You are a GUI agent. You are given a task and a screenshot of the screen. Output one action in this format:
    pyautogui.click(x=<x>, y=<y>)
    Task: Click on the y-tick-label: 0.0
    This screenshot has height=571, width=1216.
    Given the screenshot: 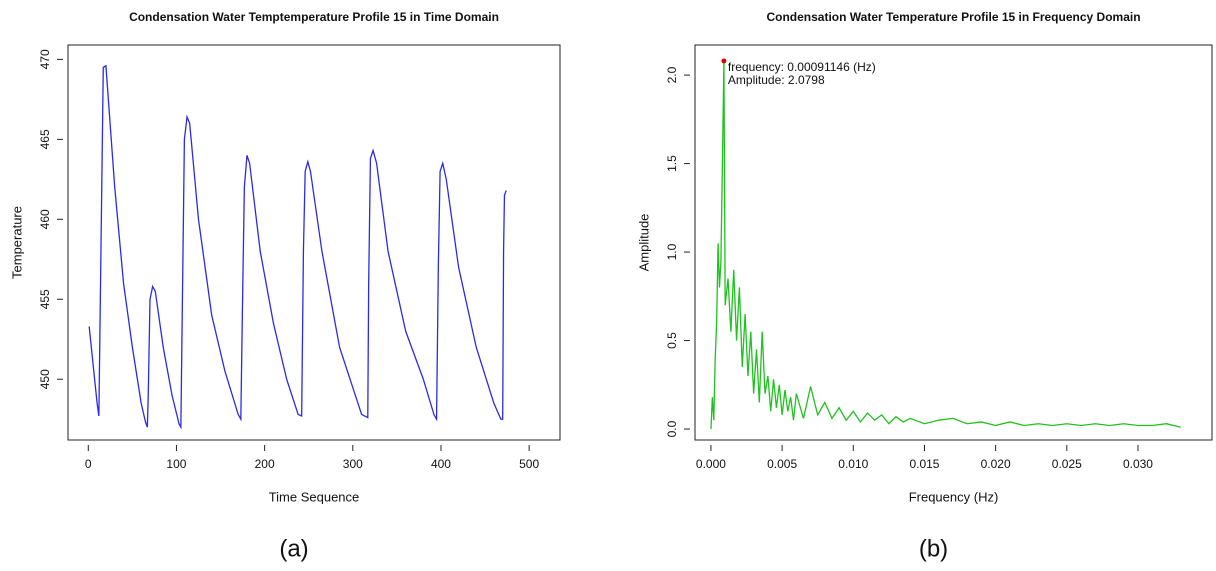 What is the action you would take?
    pyautogui.click(x=672, y=428)
    